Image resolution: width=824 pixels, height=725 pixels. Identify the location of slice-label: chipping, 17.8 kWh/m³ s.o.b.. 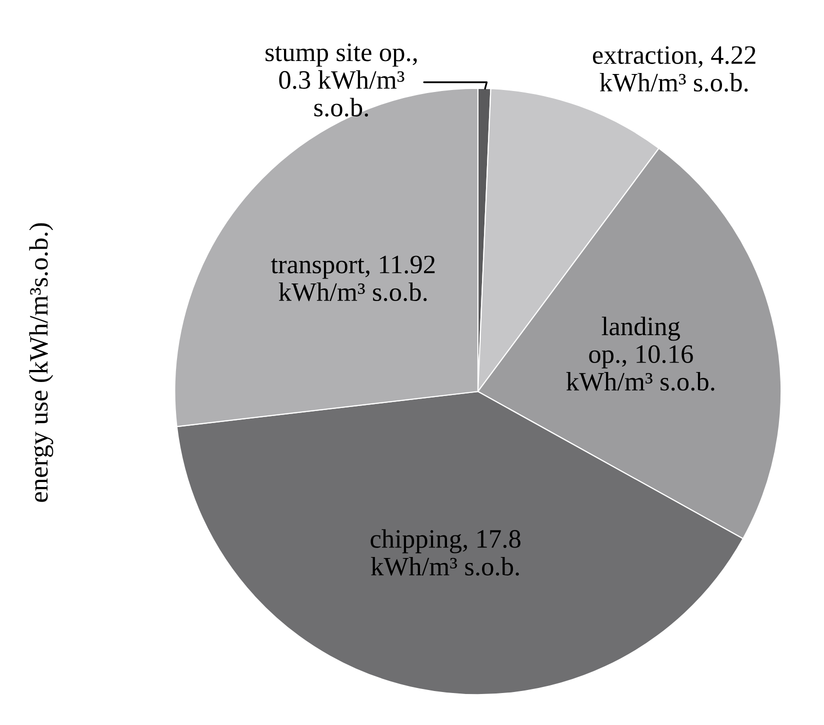
(445, 552).